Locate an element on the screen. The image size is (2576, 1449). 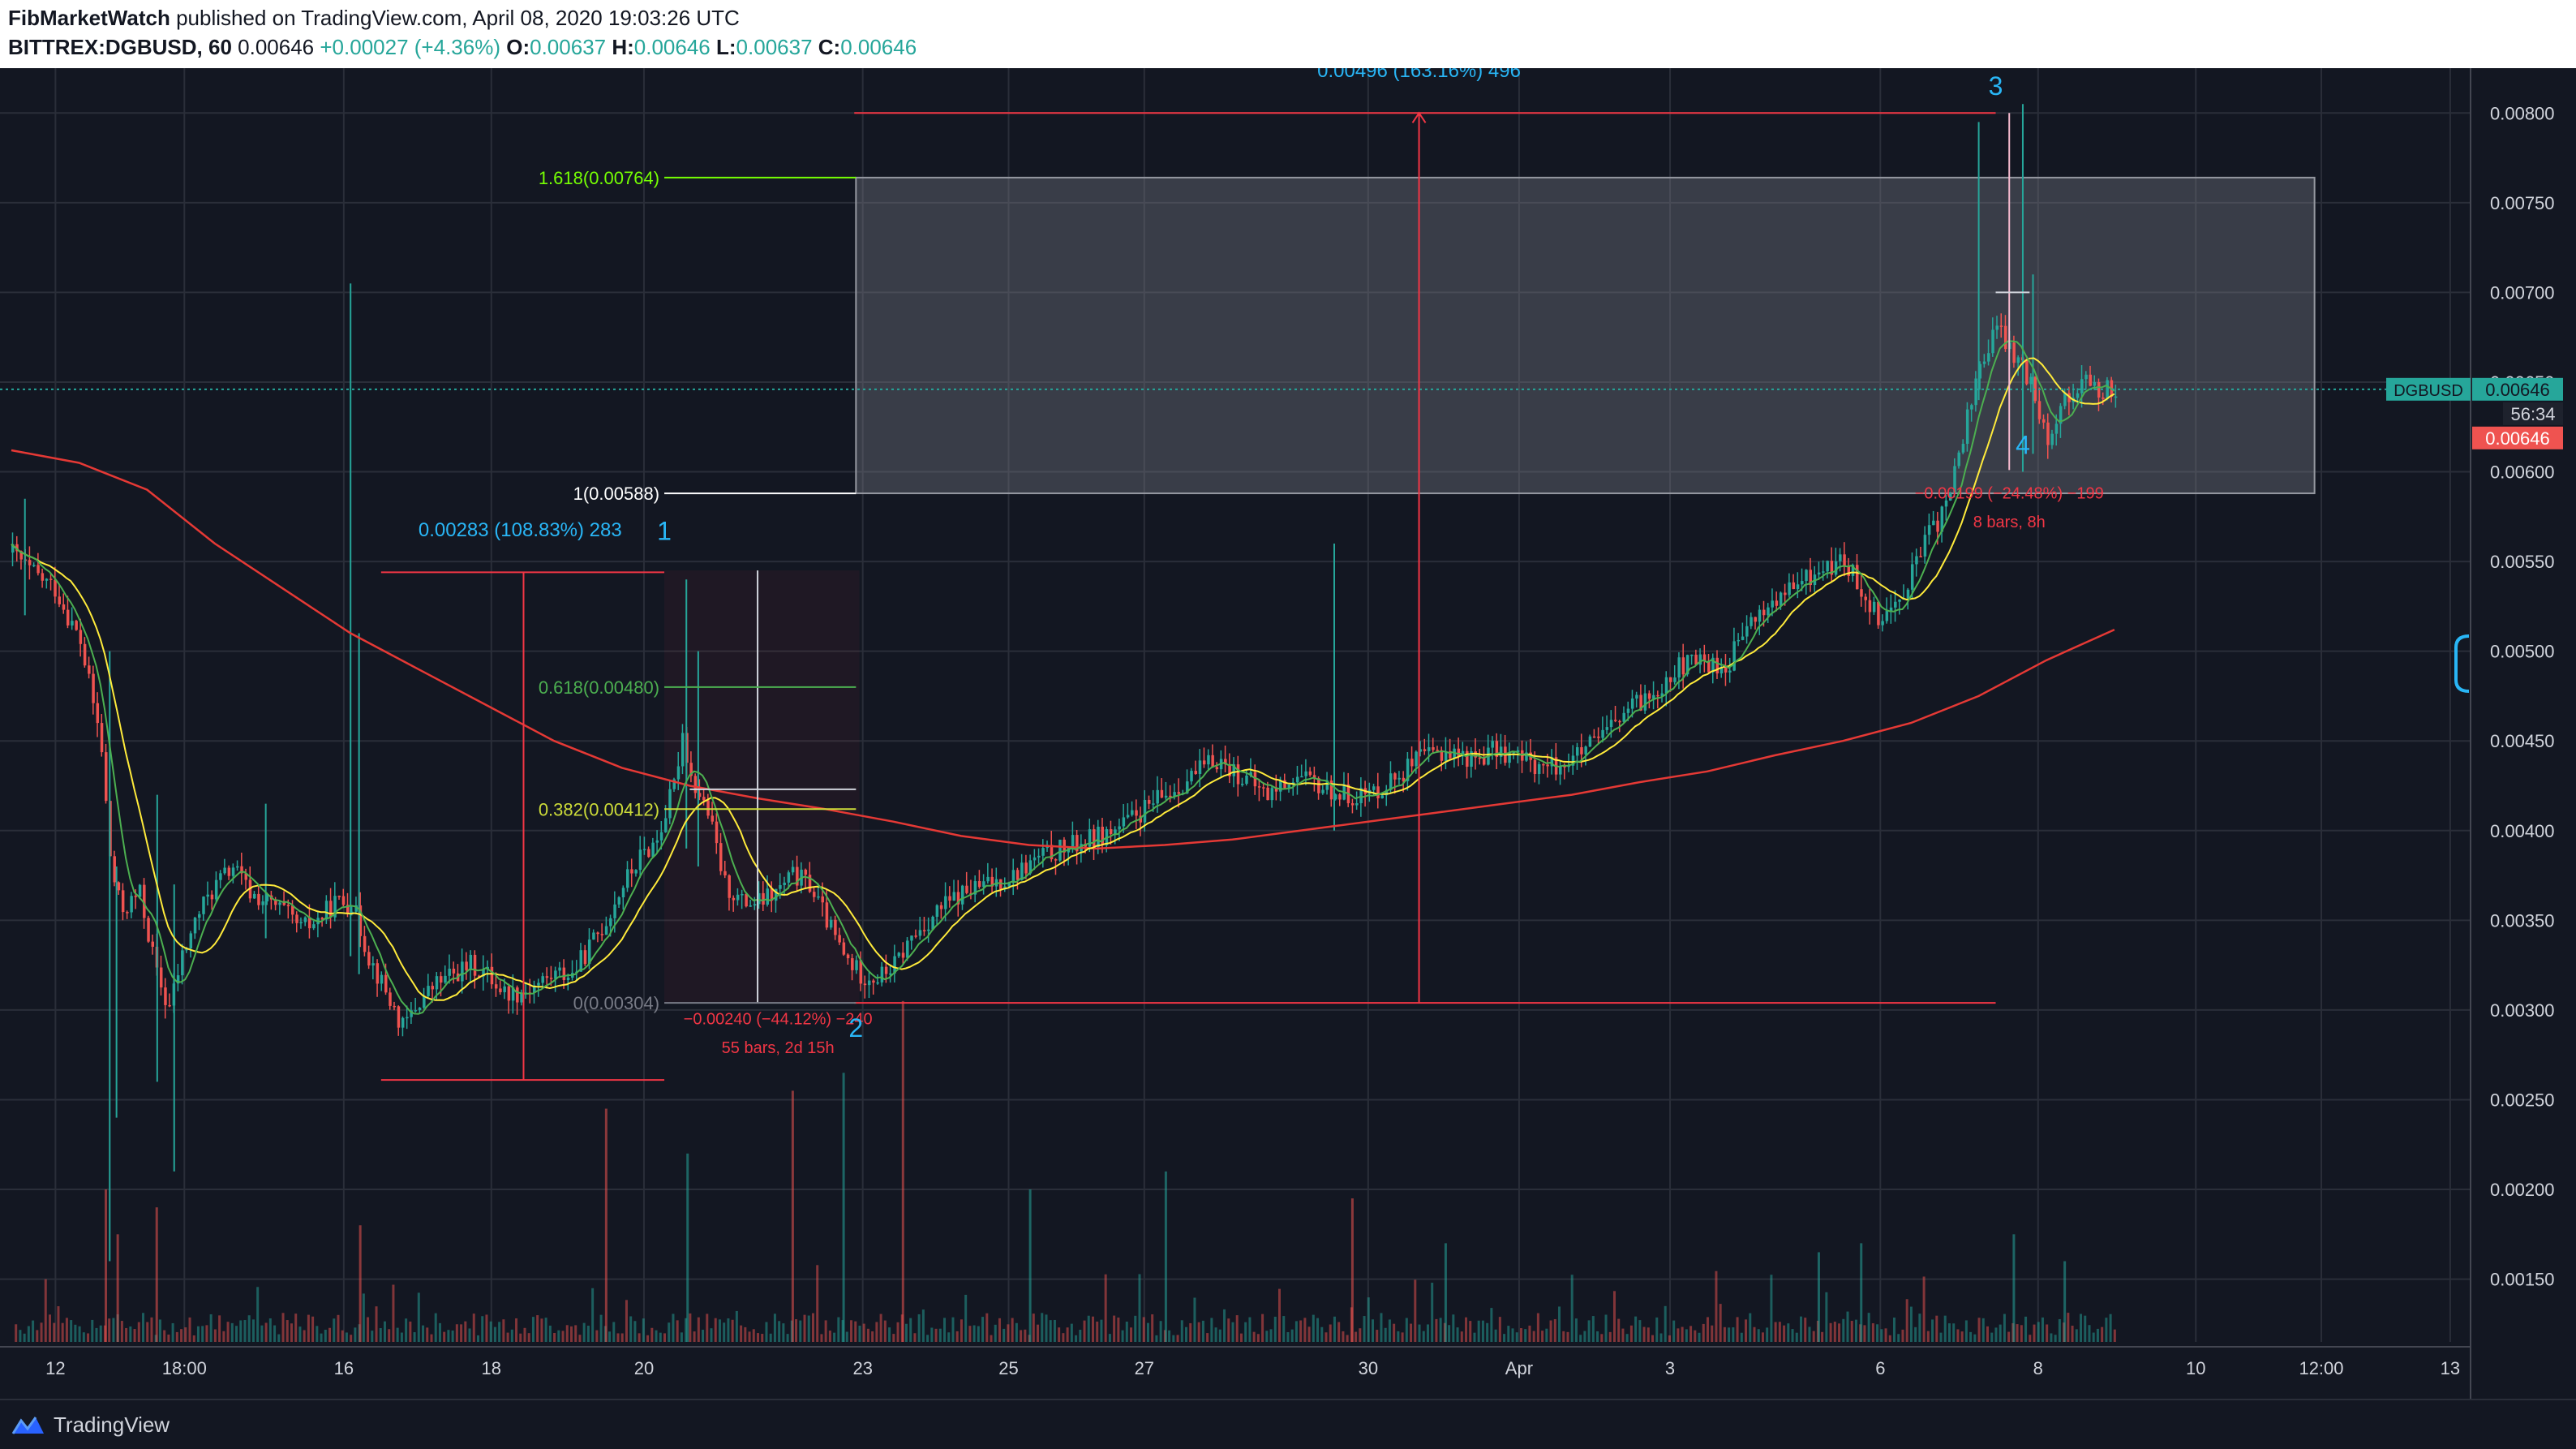
symbol-badge is located at coordinates (2428, 389).